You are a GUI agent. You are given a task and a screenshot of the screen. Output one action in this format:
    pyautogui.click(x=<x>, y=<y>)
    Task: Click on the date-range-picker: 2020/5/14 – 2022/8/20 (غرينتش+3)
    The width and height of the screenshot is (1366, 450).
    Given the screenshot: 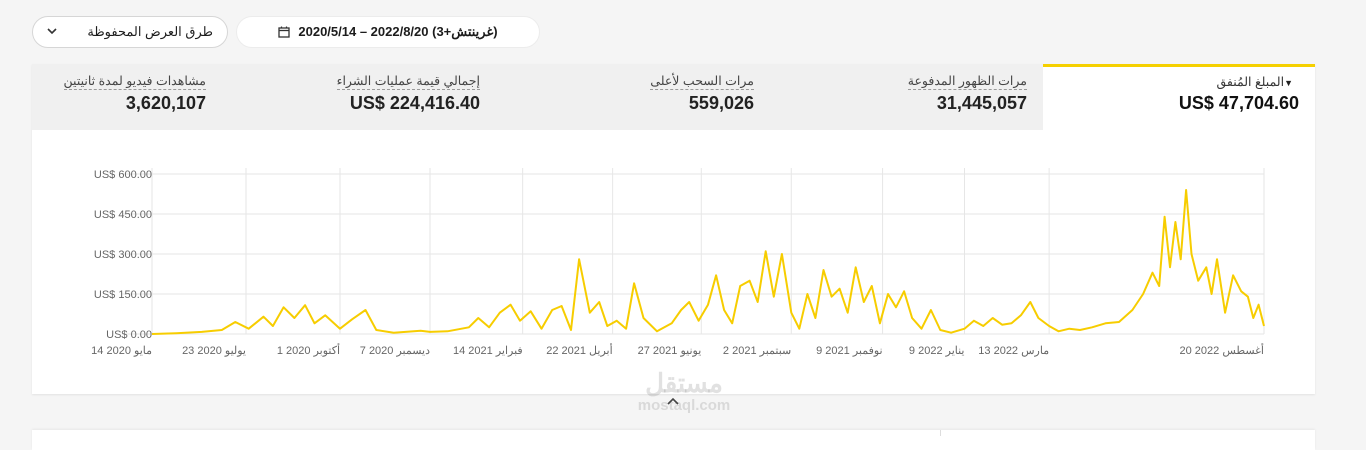 What is the action you would take?
    pyautogui.click(x=388, y=32)
    